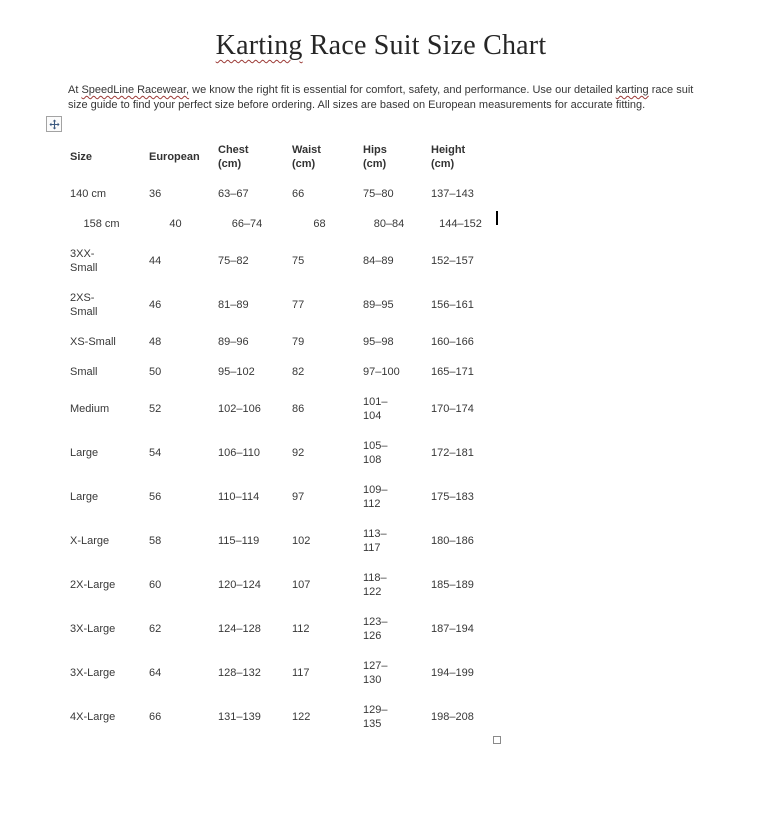  I want to click on cell-waist: 92, so click(298, 453).